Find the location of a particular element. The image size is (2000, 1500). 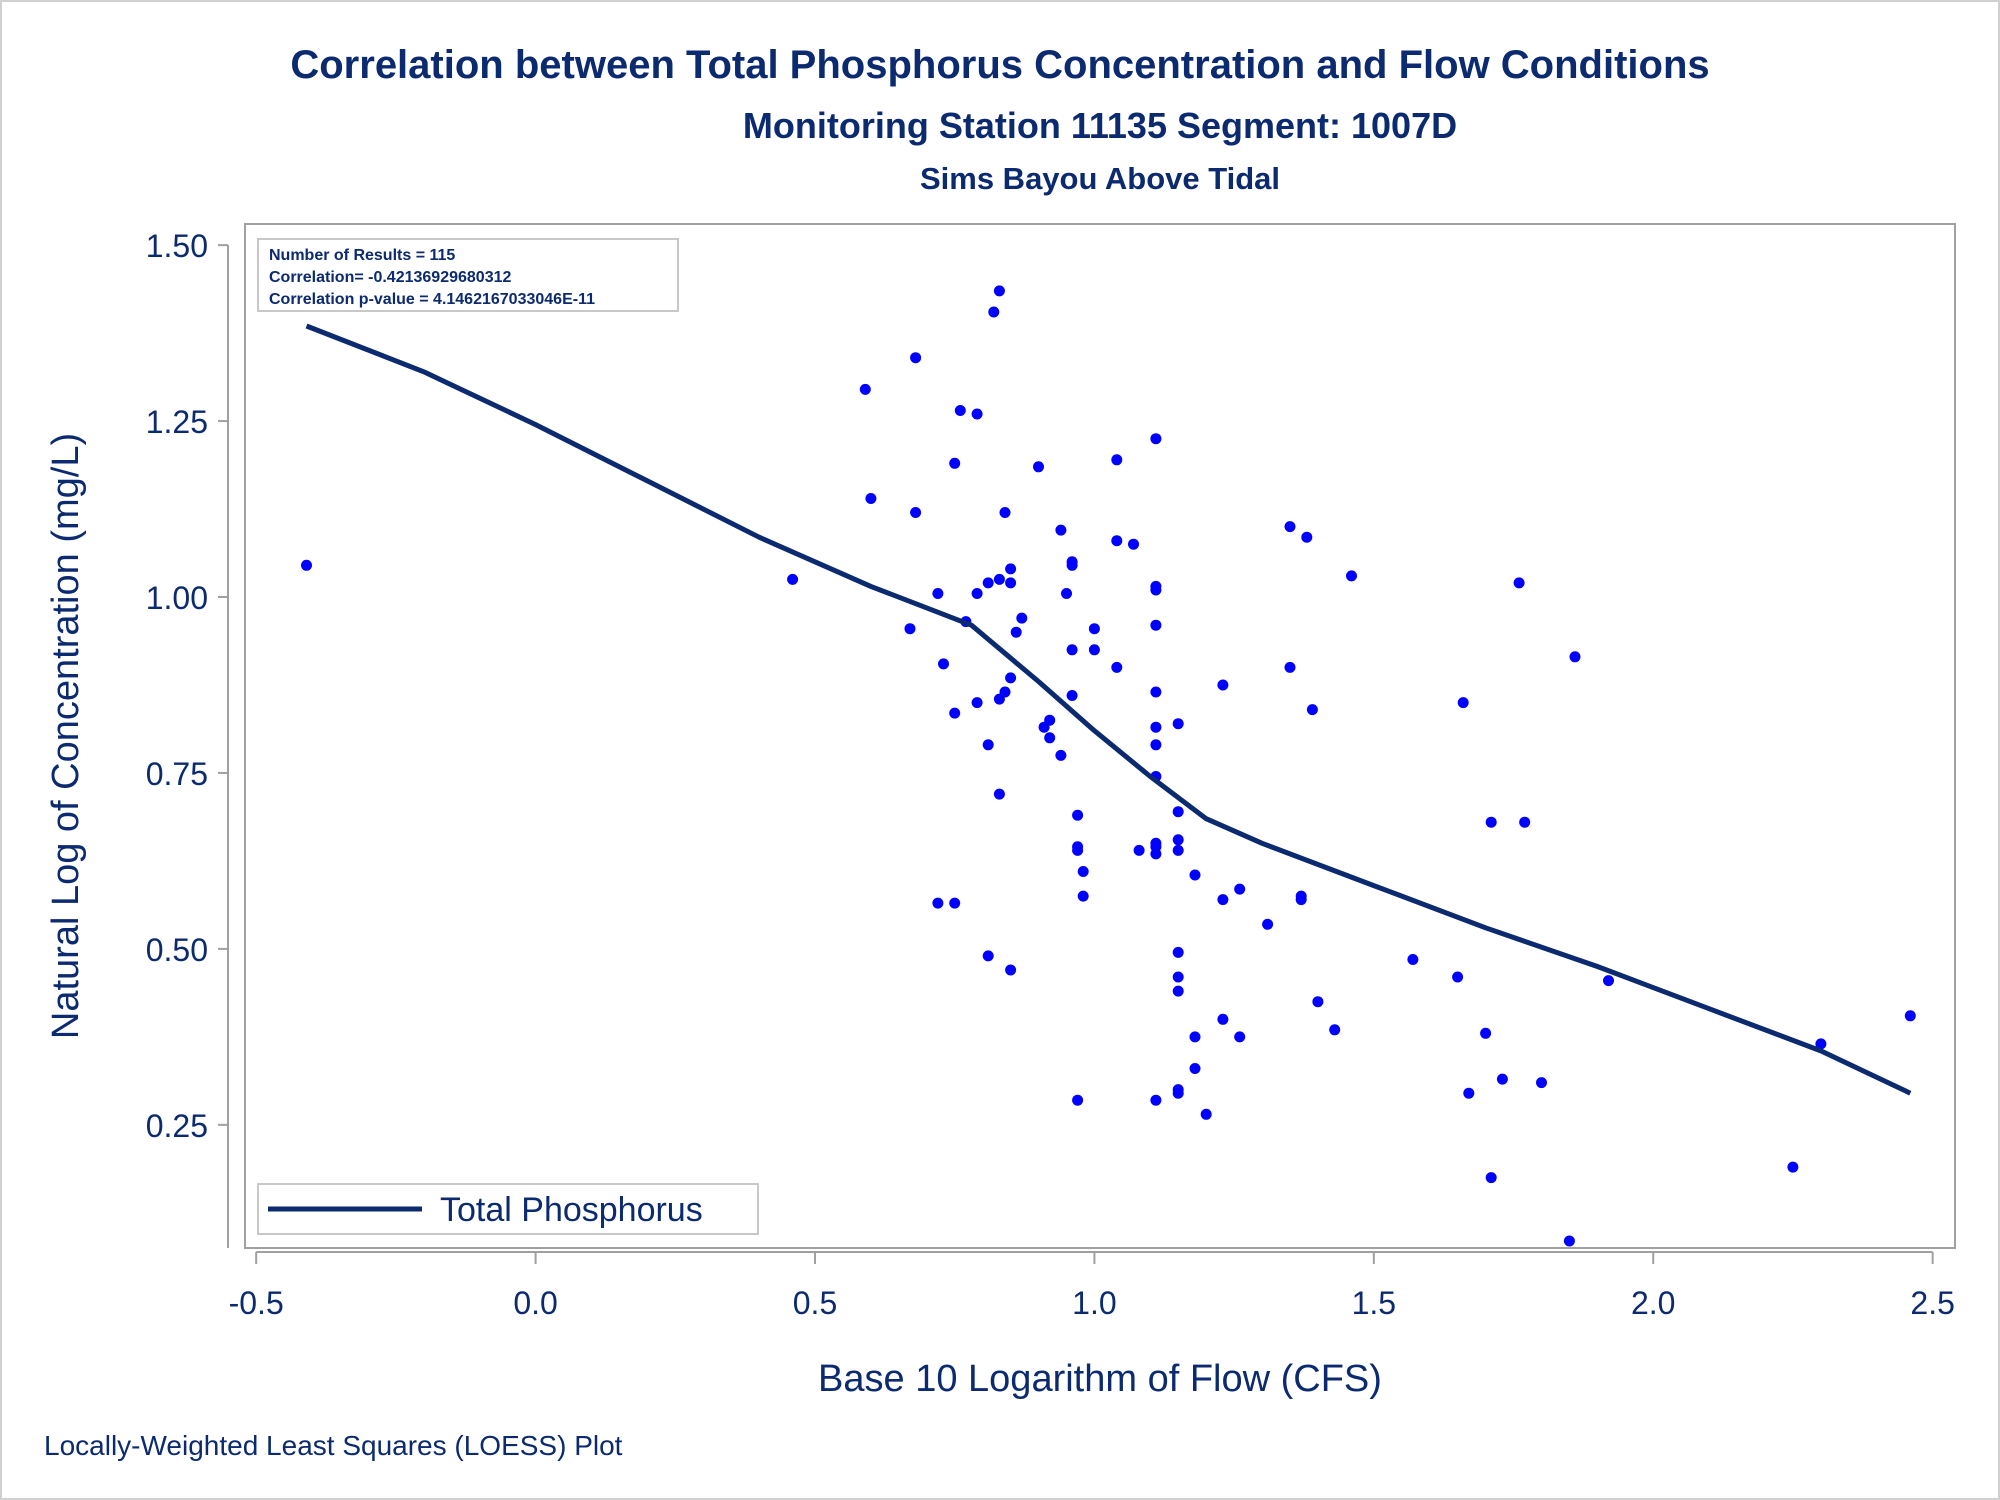

x-tick-label: 1.5 is located at coordinates (1374, 1303).